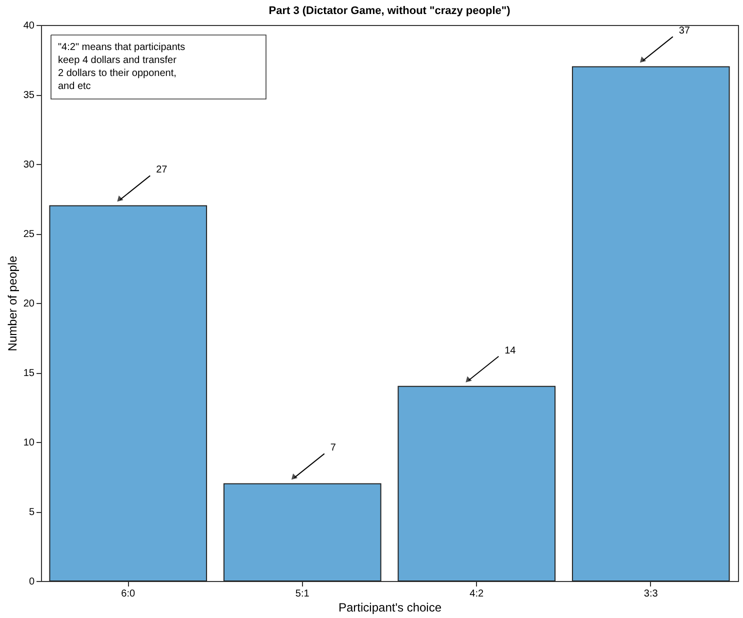  What do you see at coordinates (122, 67) in the screenshot?
I see `annotation: "4:2" means that participants keep 4 dollars and transfer 2 dollars to their opponent, and etc` at bounding box center [122, 67].